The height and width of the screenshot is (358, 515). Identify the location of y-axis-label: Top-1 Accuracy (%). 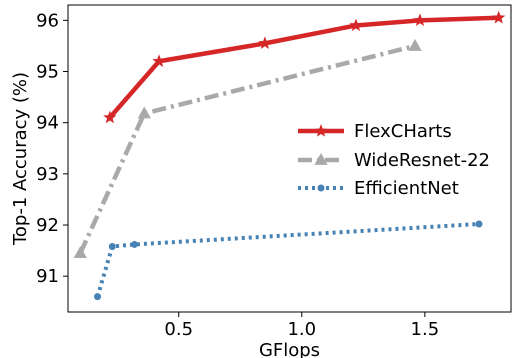
(20, 159).